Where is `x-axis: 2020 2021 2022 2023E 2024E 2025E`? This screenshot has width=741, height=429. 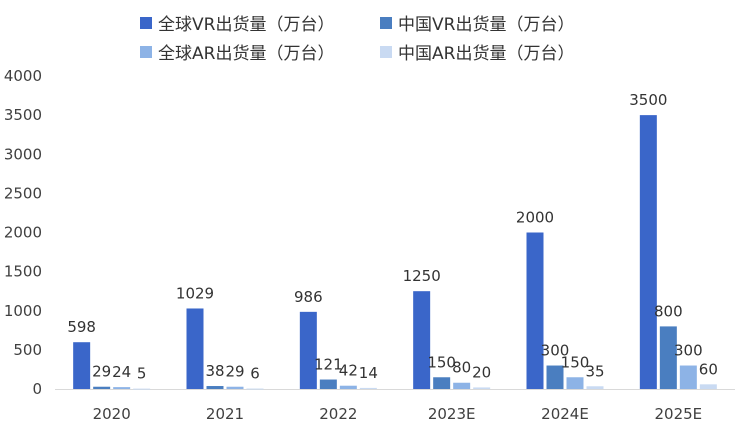 x-axis: 2020 2021 2022 2023E 2024E 2025E is located at coordinates (398, 414).